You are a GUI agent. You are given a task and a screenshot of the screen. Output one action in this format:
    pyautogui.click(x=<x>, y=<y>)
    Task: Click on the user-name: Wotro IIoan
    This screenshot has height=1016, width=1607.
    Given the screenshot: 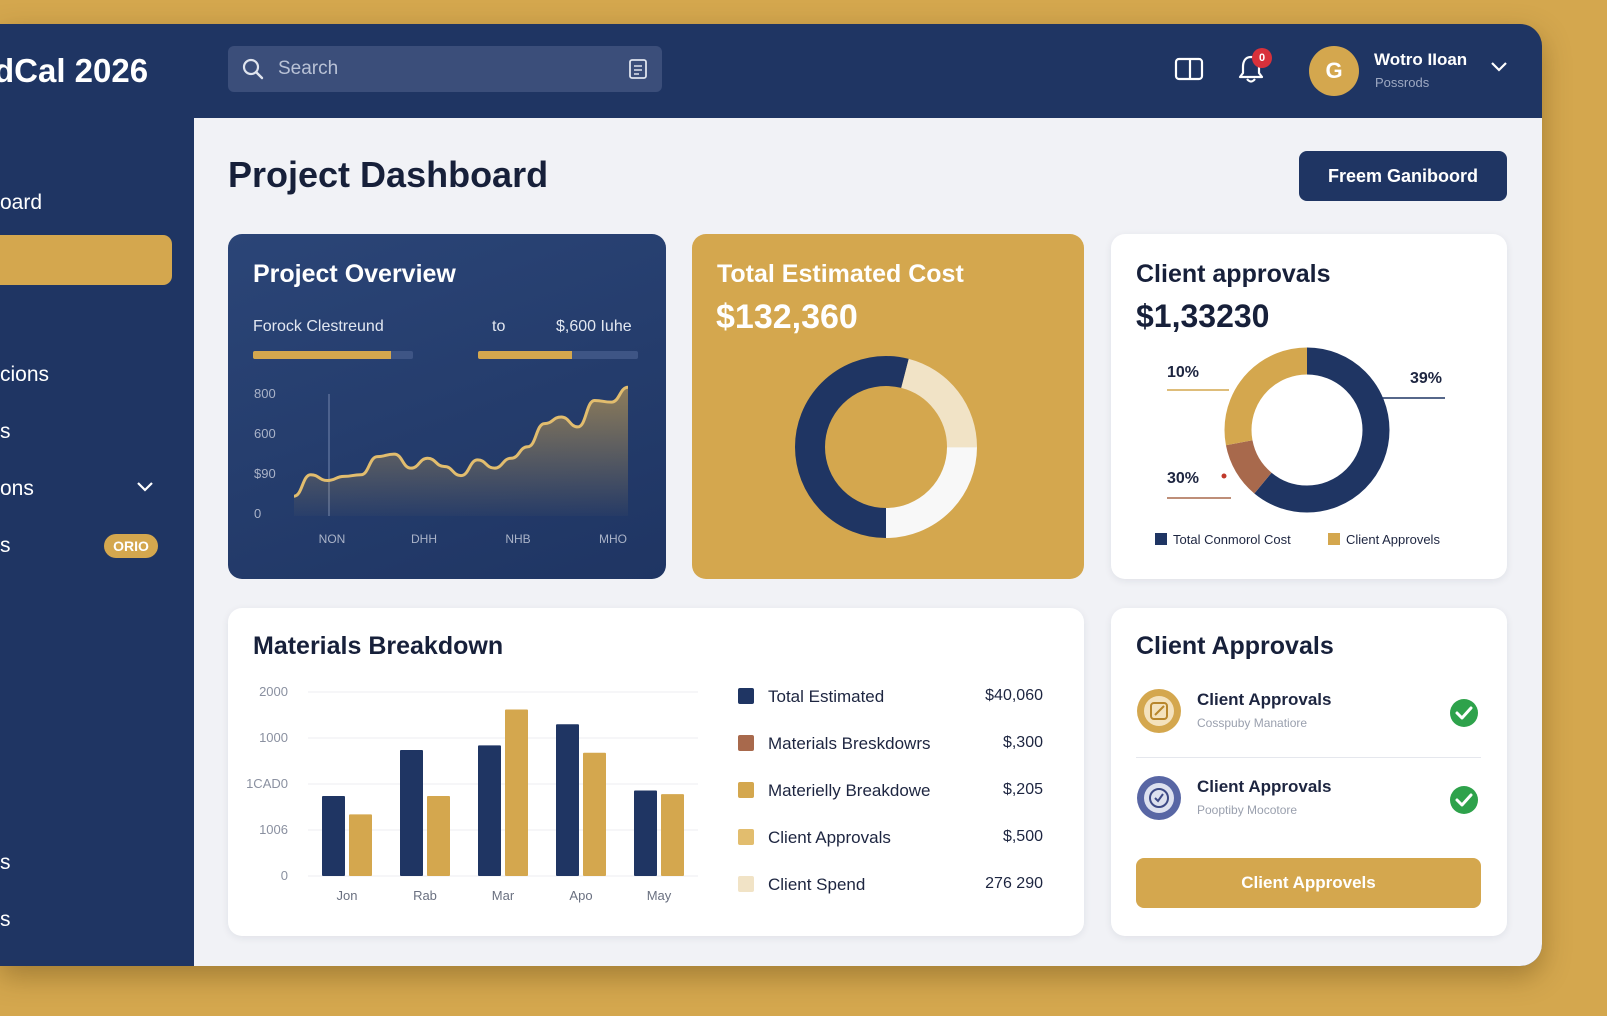 What is the action you would take?
    pyautogui.click(x=1421, y=59)
    